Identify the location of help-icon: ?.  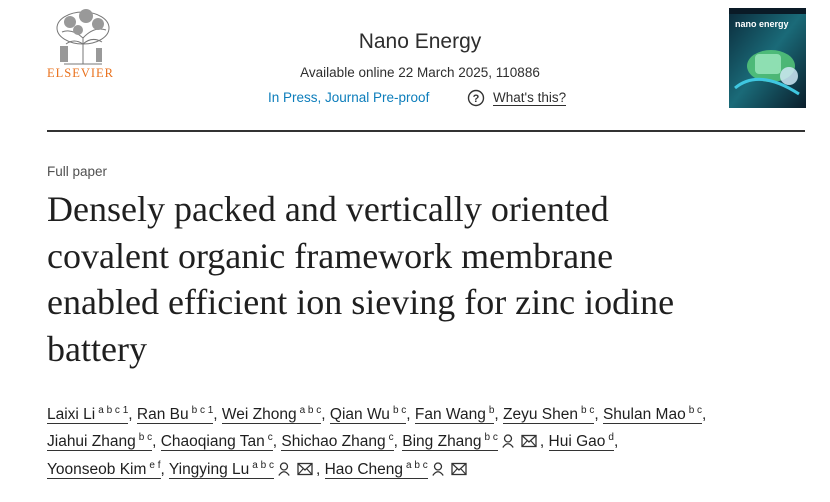
(477, 99).